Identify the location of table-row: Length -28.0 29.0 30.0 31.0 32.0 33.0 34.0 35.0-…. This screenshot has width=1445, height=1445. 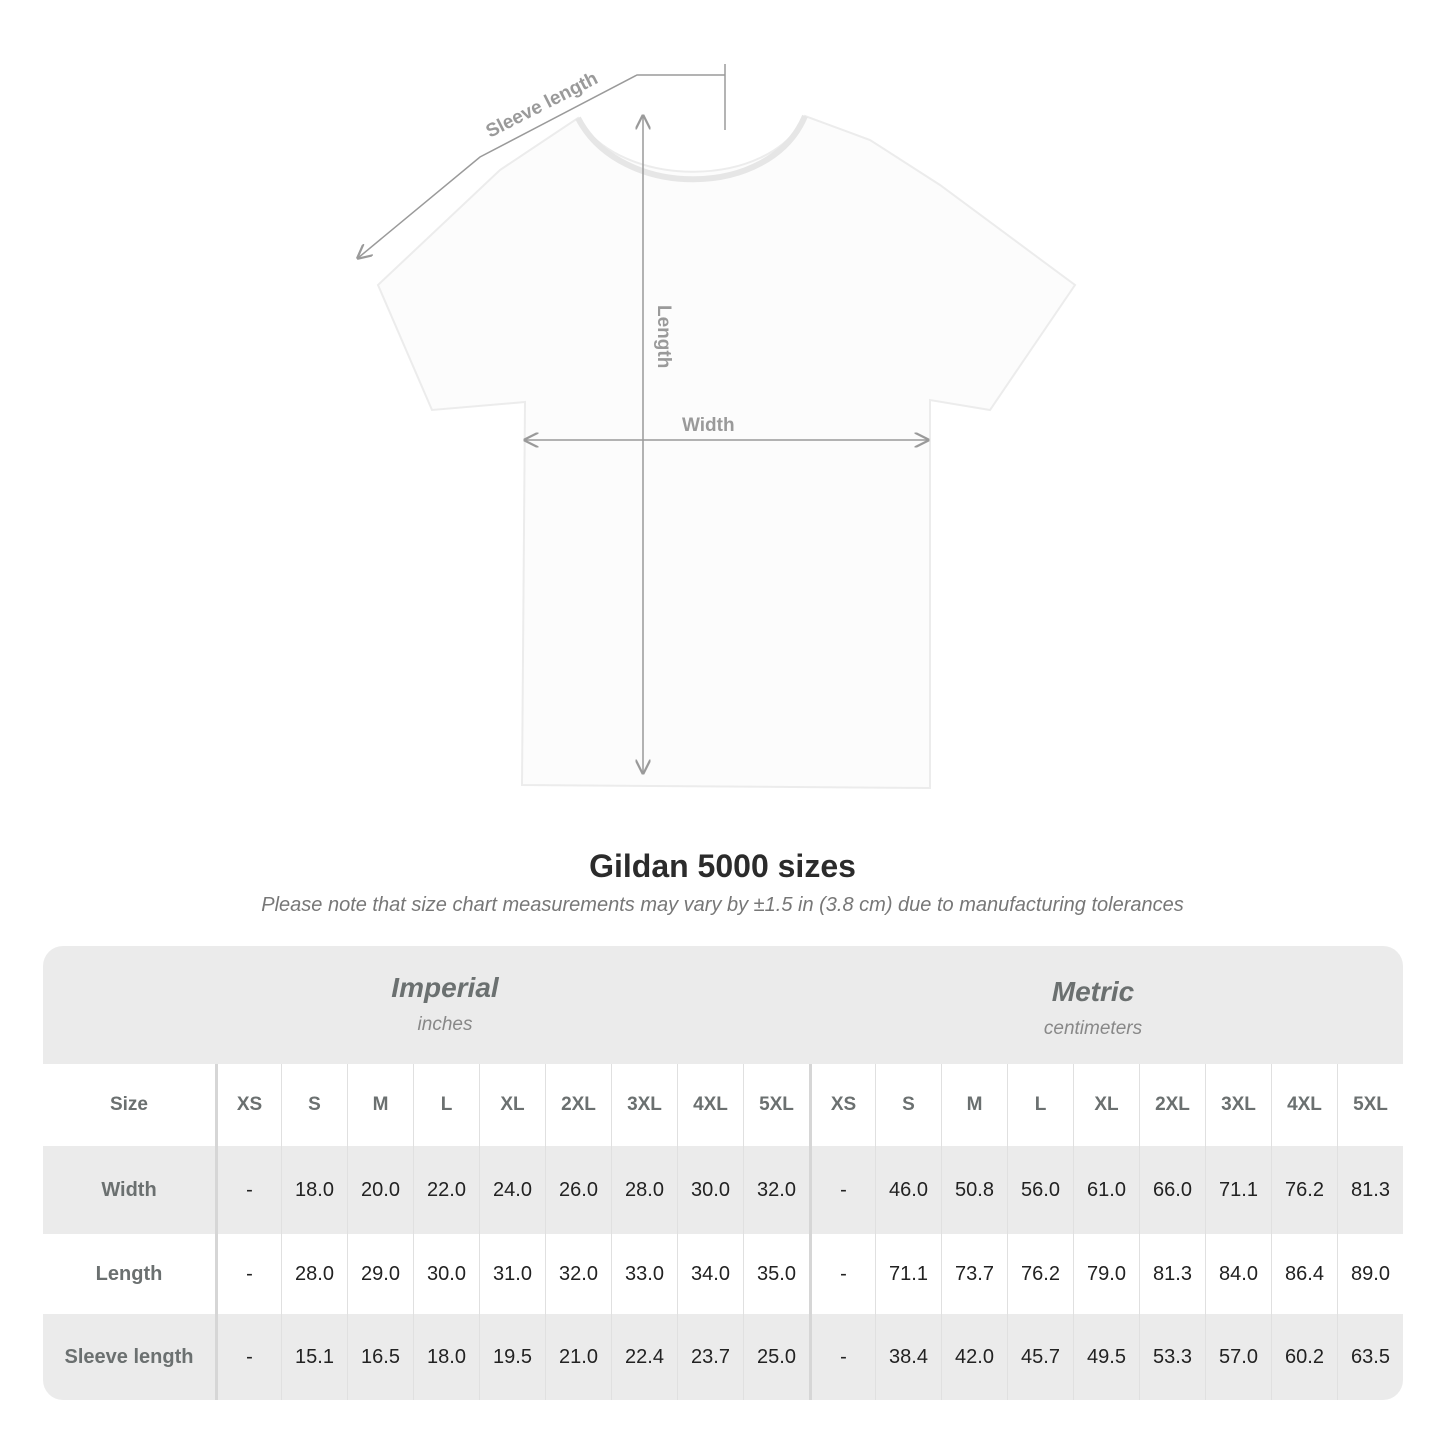
(723, 1274).